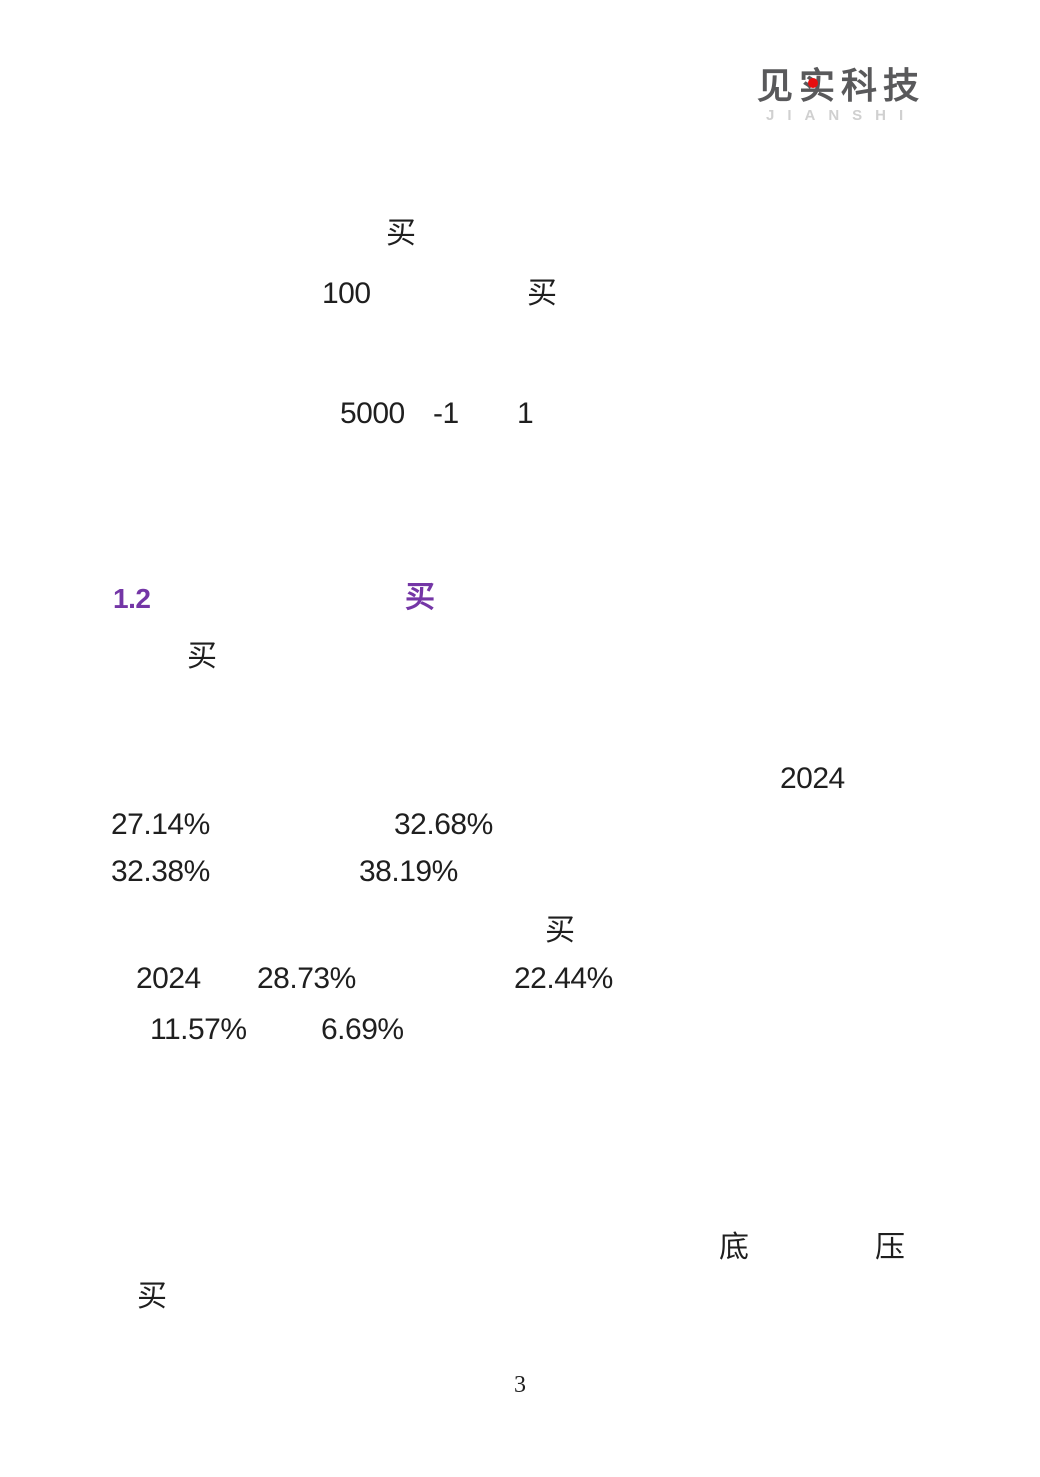 The width and height of the screenshot is (1040, 1477). I want to click on stat-pct-27-14: 27.14%, so click(160, 824).